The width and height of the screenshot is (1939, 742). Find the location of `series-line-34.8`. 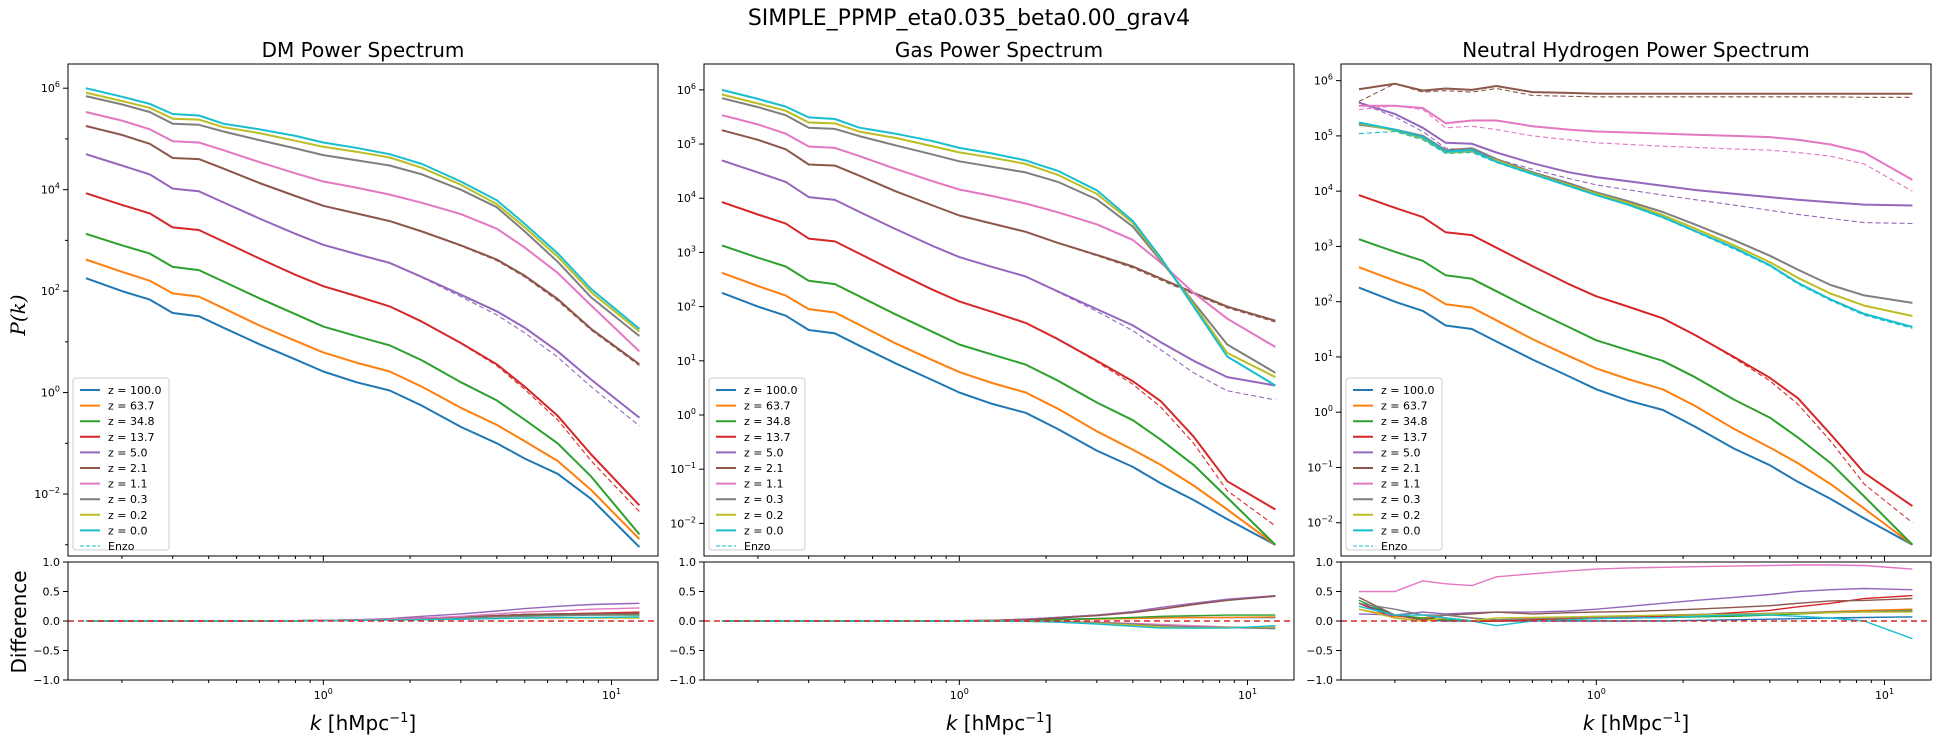

series-line-34.8 is located at coordinates (363, 384).